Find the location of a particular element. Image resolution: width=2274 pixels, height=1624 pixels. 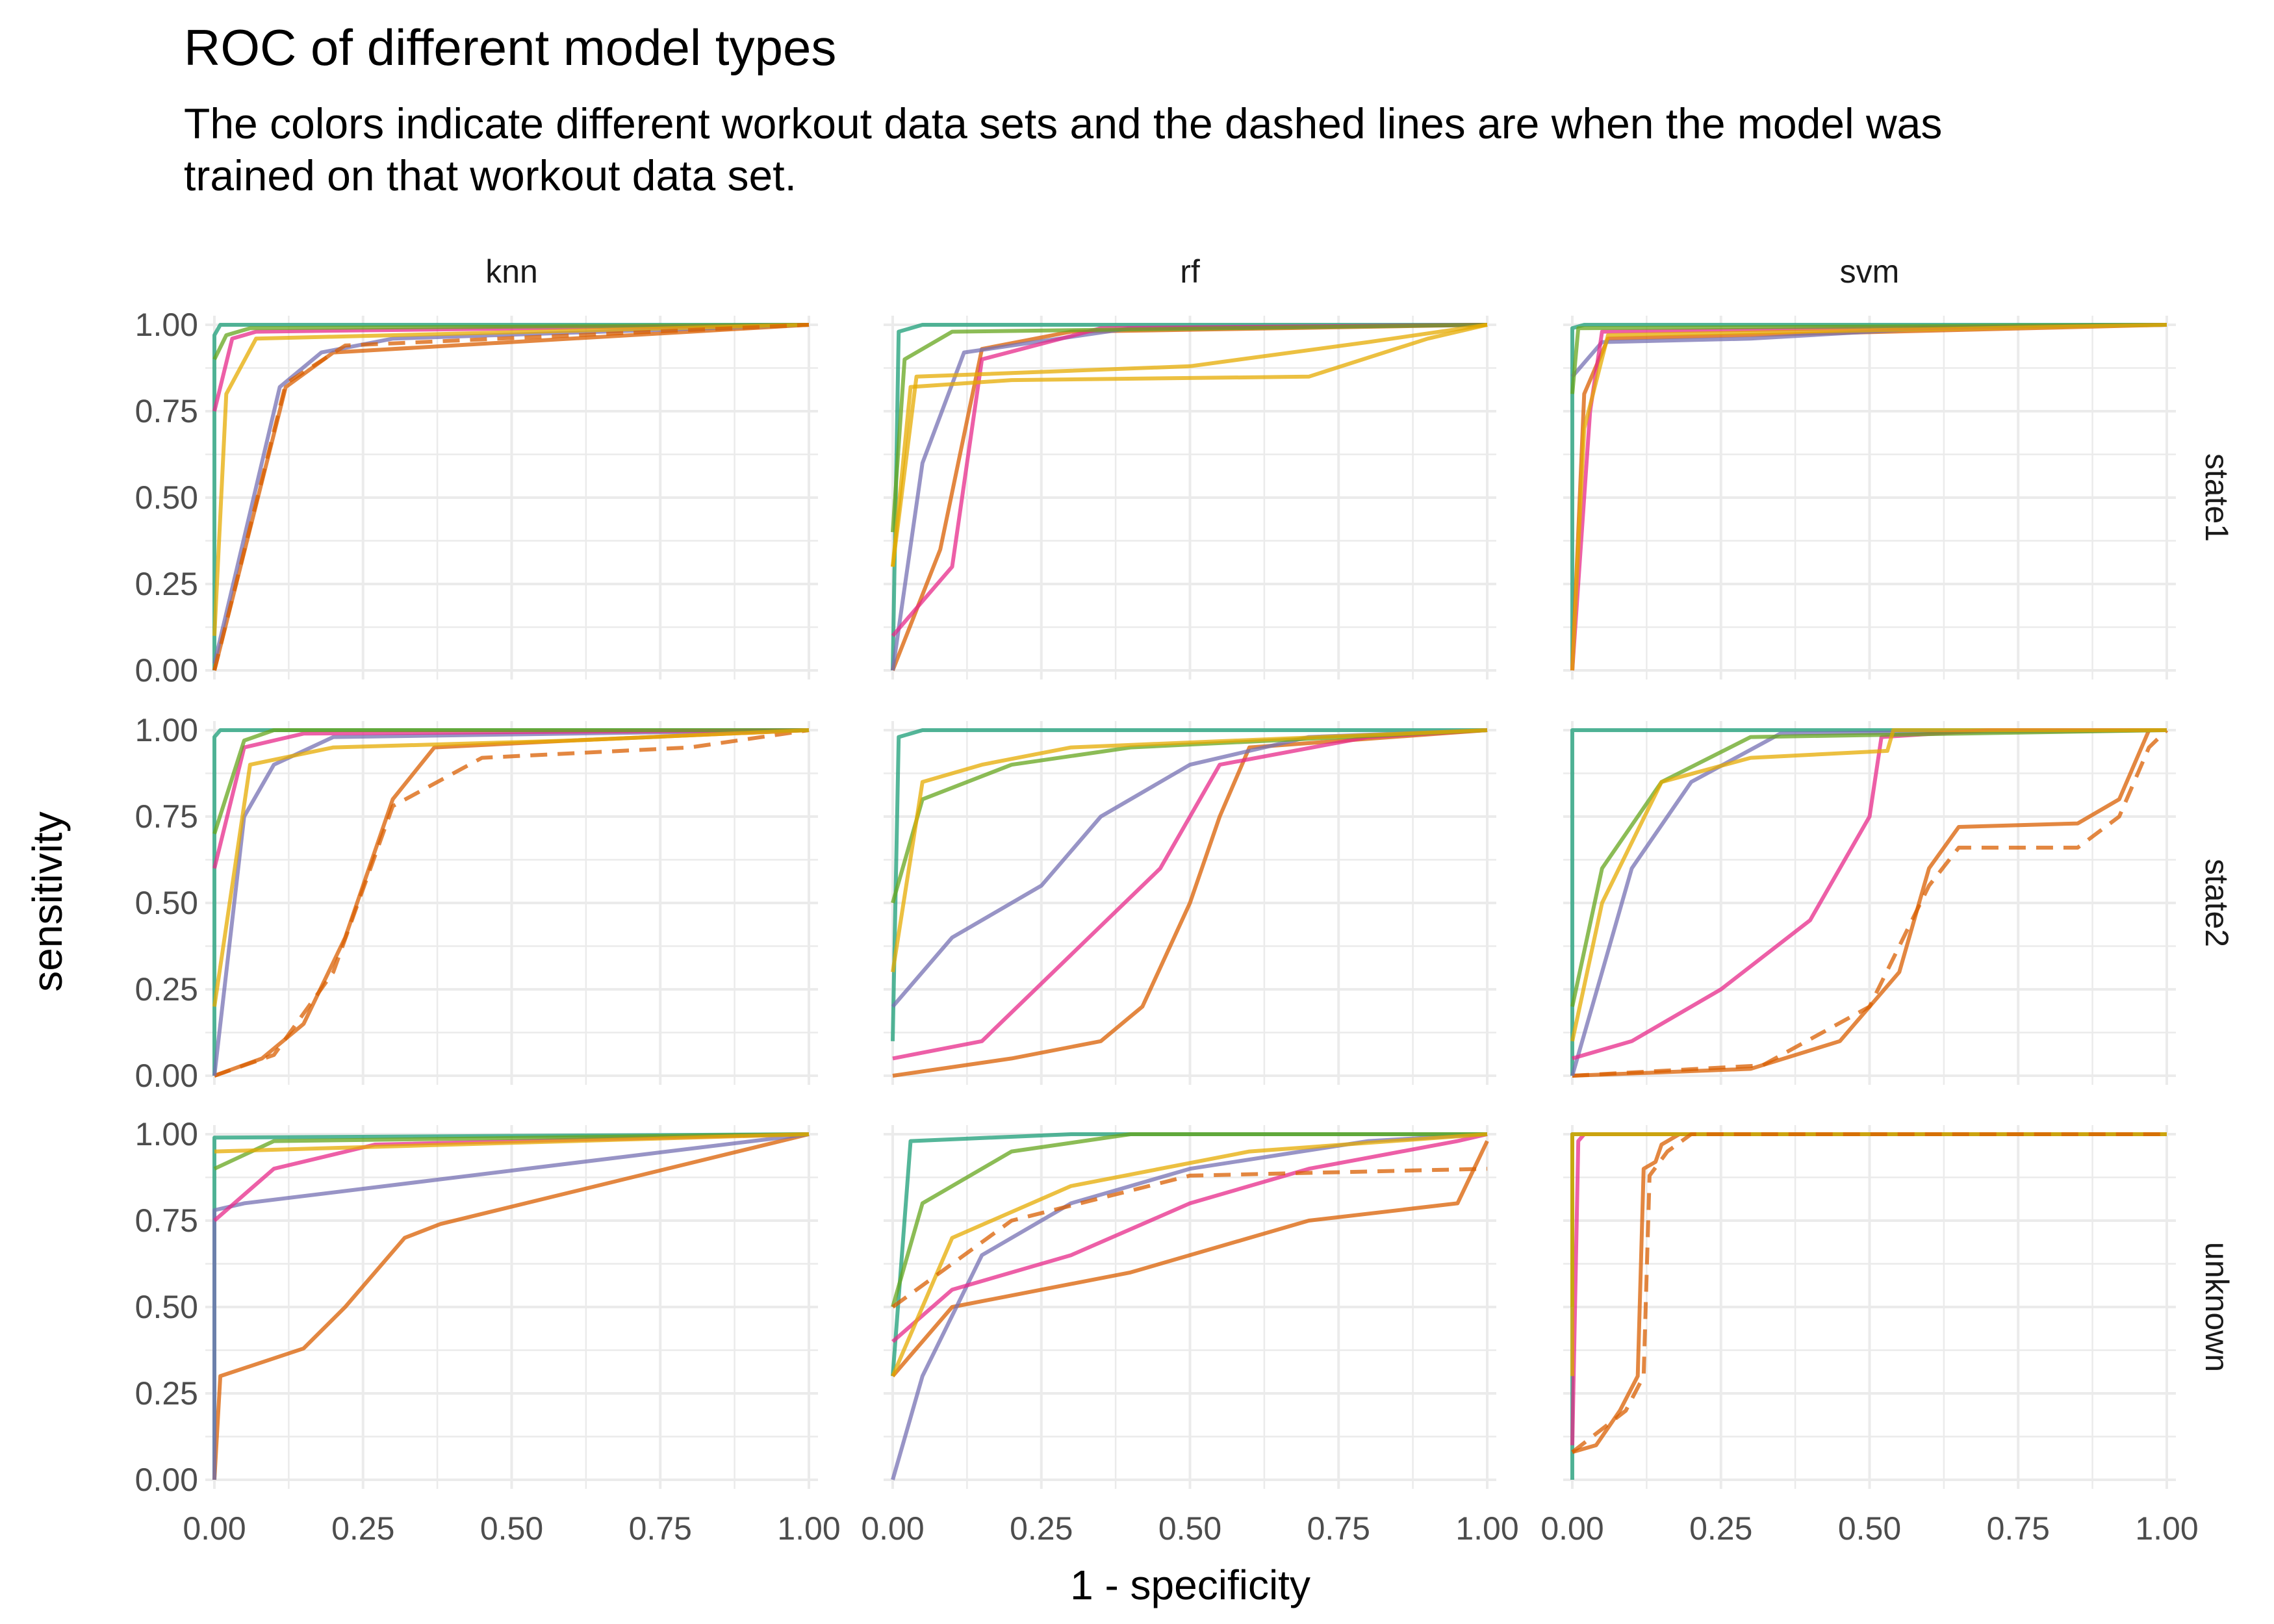

chart-title: ROC of different model types is located at coordinates (510, 47).